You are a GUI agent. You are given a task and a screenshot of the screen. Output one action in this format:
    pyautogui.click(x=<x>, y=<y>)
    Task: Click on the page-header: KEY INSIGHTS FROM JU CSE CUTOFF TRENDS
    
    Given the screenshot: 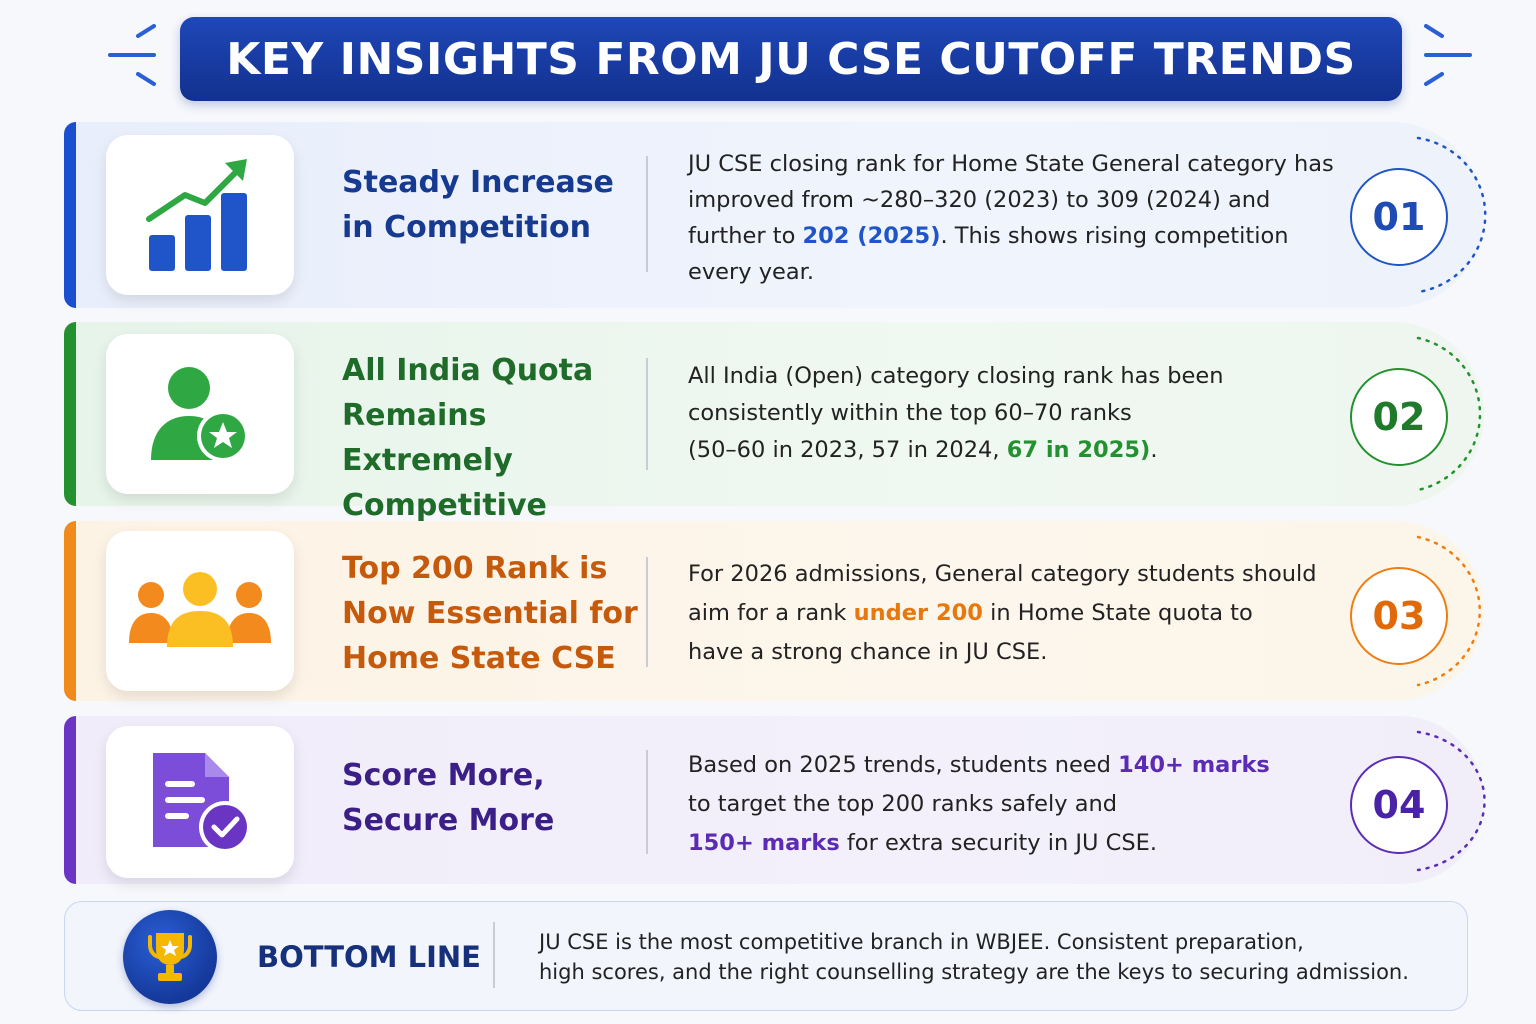 What is the action you would take?
    pyautogui.click(x=791, y=59)
    